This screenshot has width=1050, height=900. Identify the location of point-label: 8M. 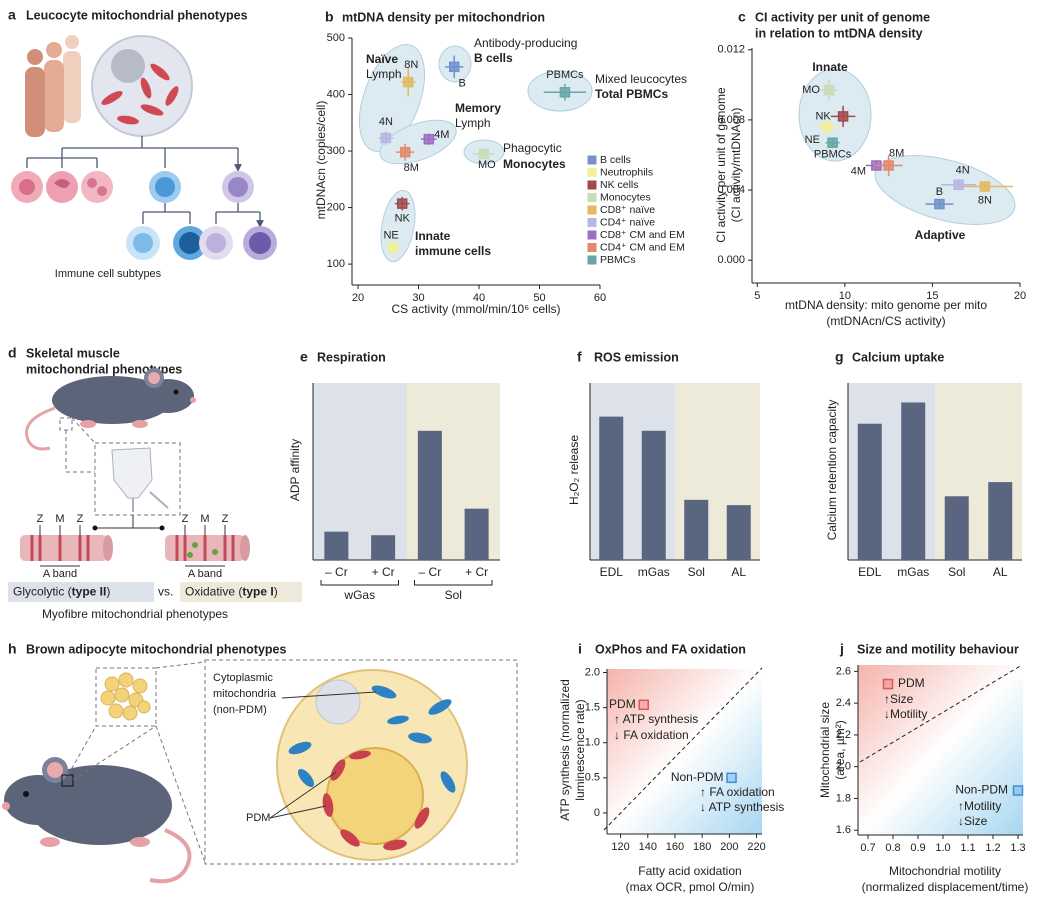
(896, 153).